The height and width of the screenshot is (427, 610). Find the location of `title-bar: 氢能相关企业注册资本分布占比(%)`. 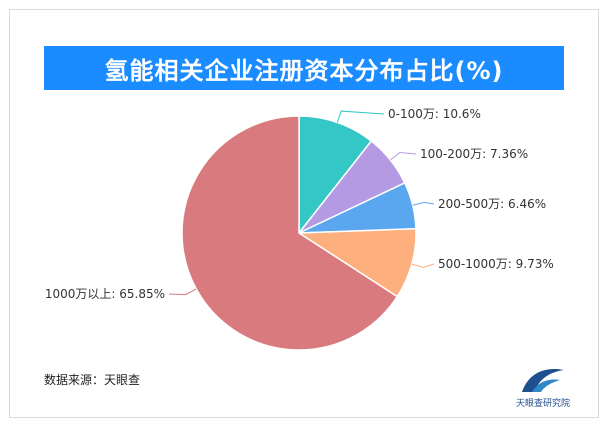

title-bar: 氢能相关企业注册资本分布占比(%) is located at coordinates (304, 68).